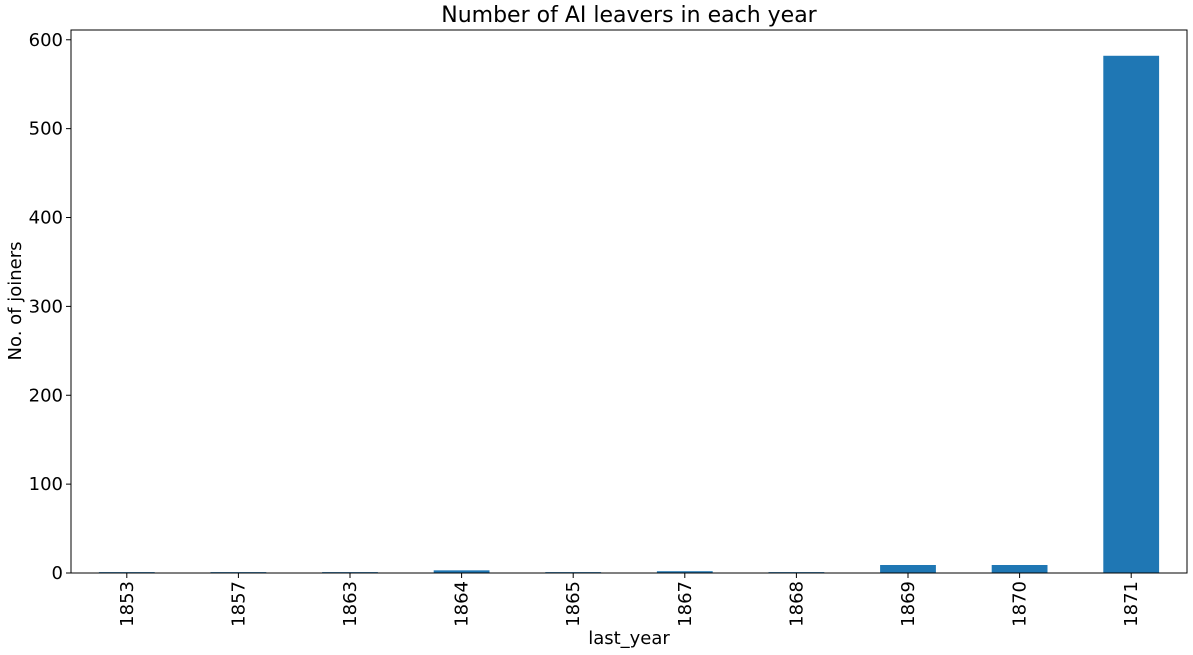  I want to click on y-tick-label: 100, so click(46, 484).